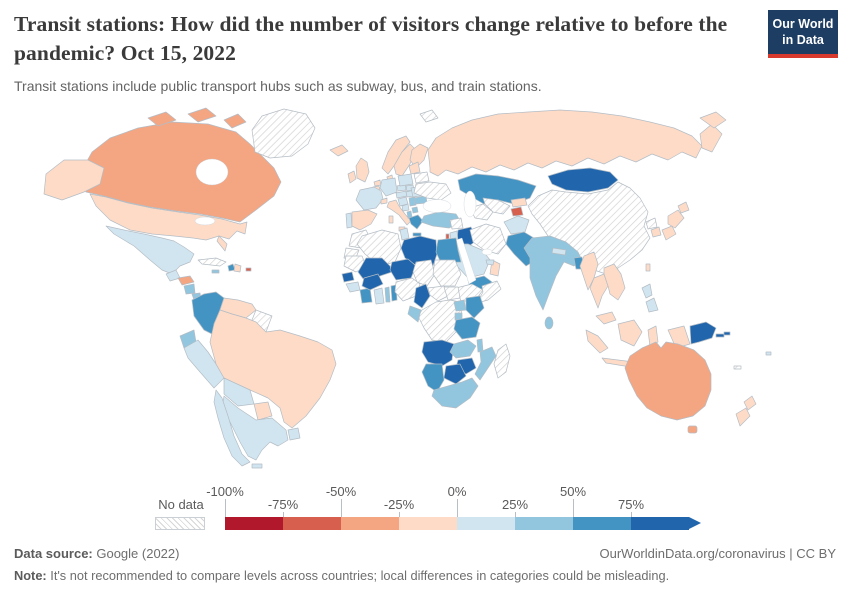 Image resolution: width=850 pixels, height=600 pixels. Describe the element at coordinates (448, 250) in the screenshot. I see `country-egypt` at that location.